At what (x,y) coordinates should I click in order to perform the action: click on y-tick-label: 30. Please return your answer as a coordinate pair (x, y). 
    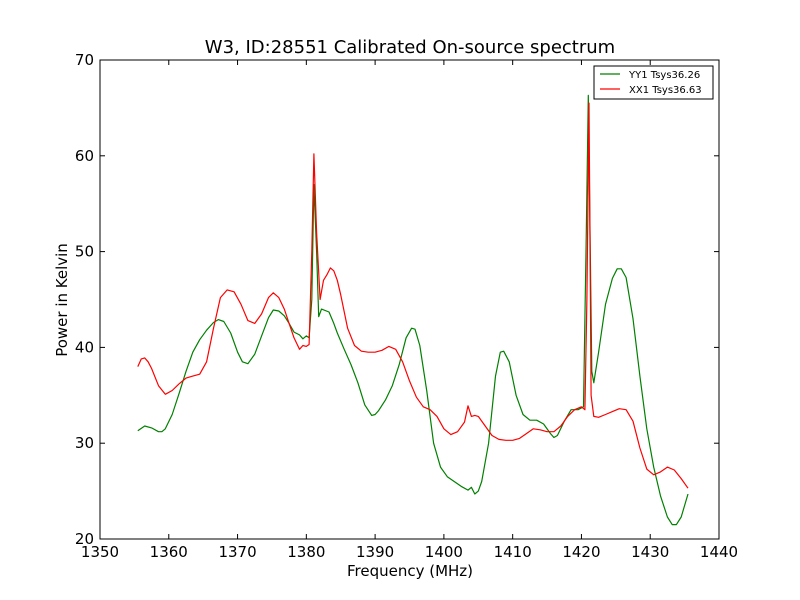
    Looking at the image, I should click on (84, 443).